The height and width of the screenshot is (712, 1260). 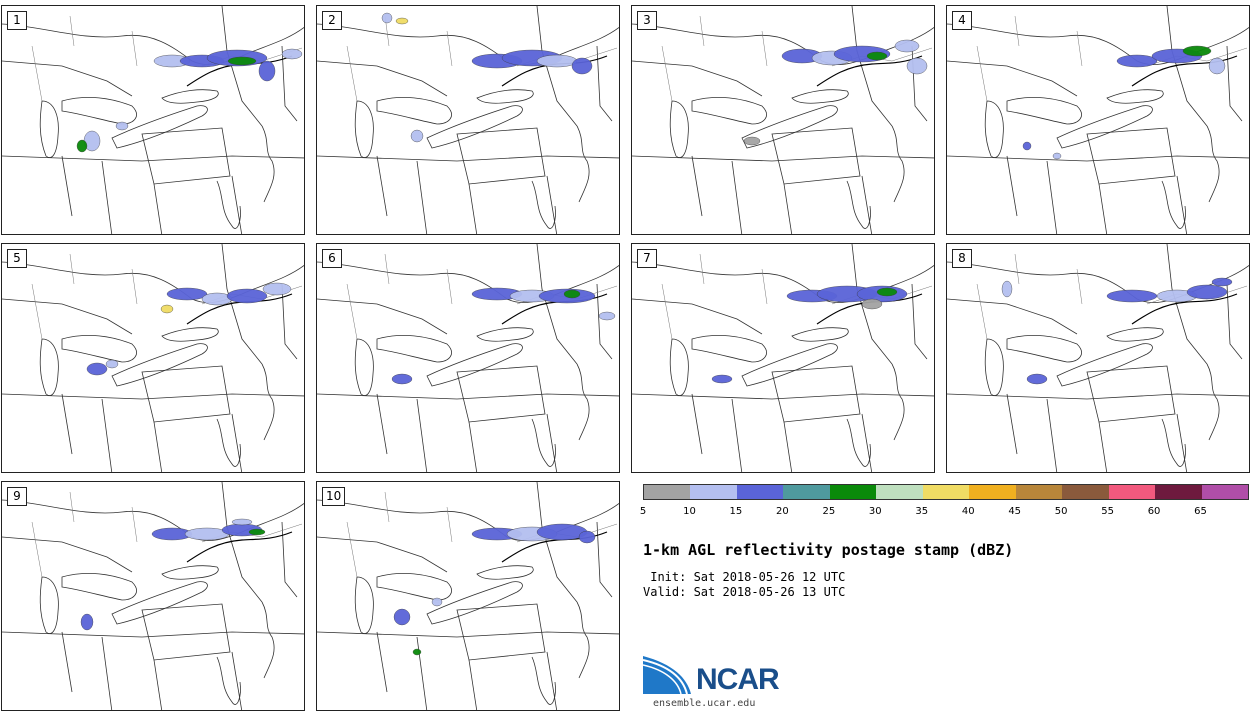 What do you see at coordinates (1154, 511) in the screenshot?
I see `colorbar-tick-label: 60` at bounding box center [1154, 511].